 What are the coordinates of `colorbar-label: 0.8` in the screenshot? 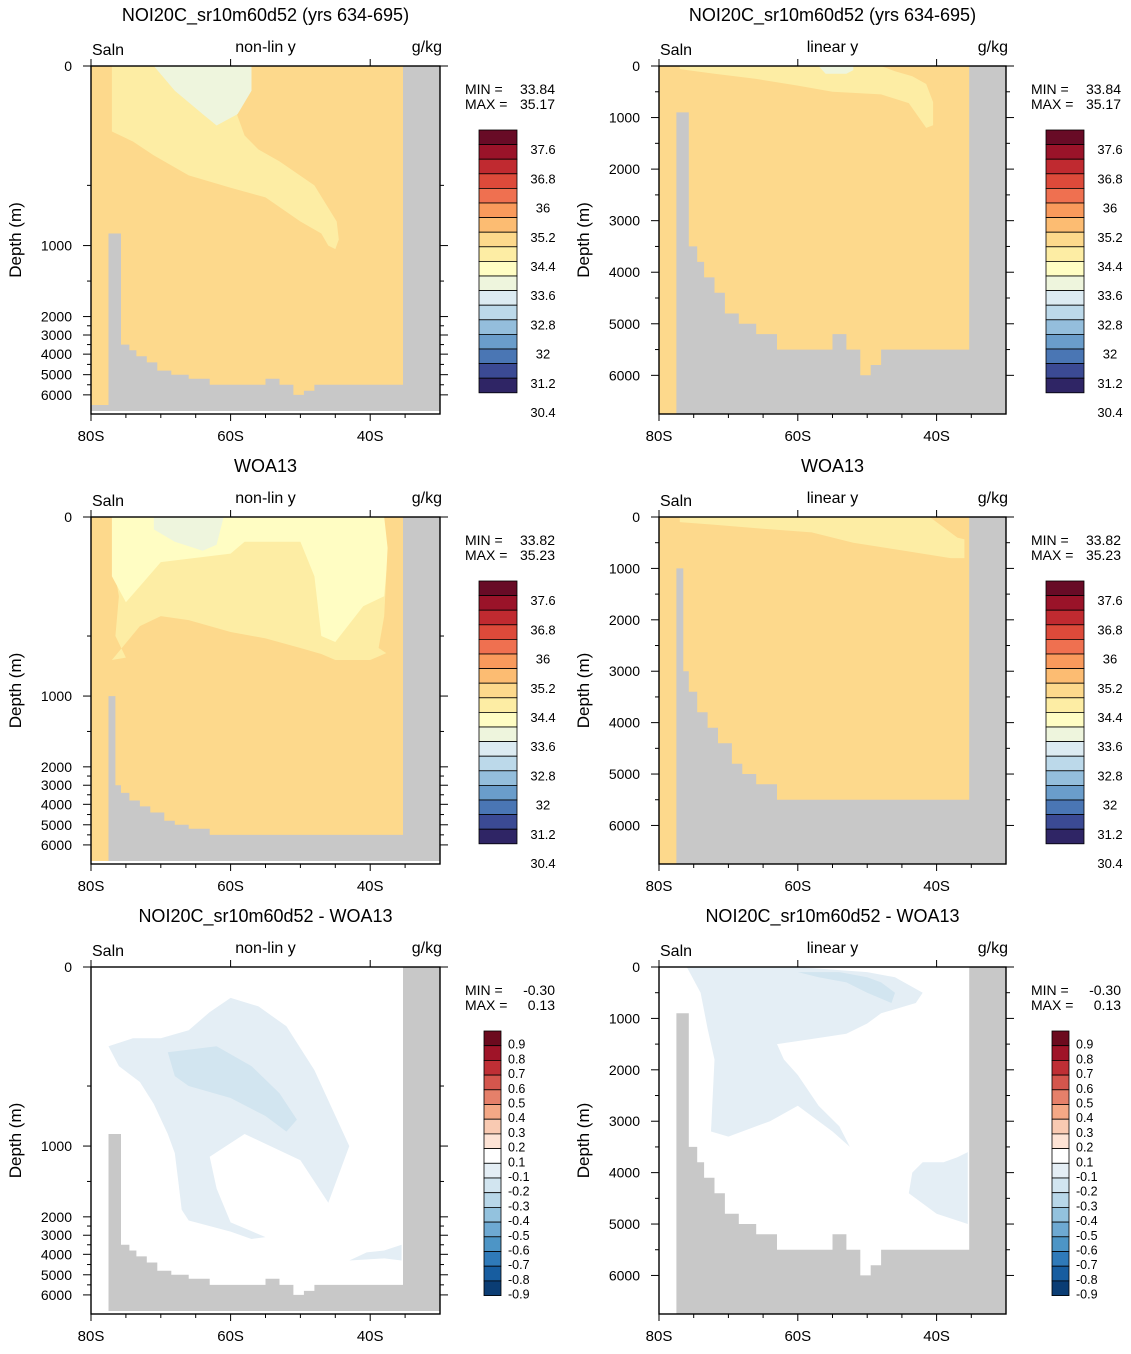 It's located at (1084, 1059).